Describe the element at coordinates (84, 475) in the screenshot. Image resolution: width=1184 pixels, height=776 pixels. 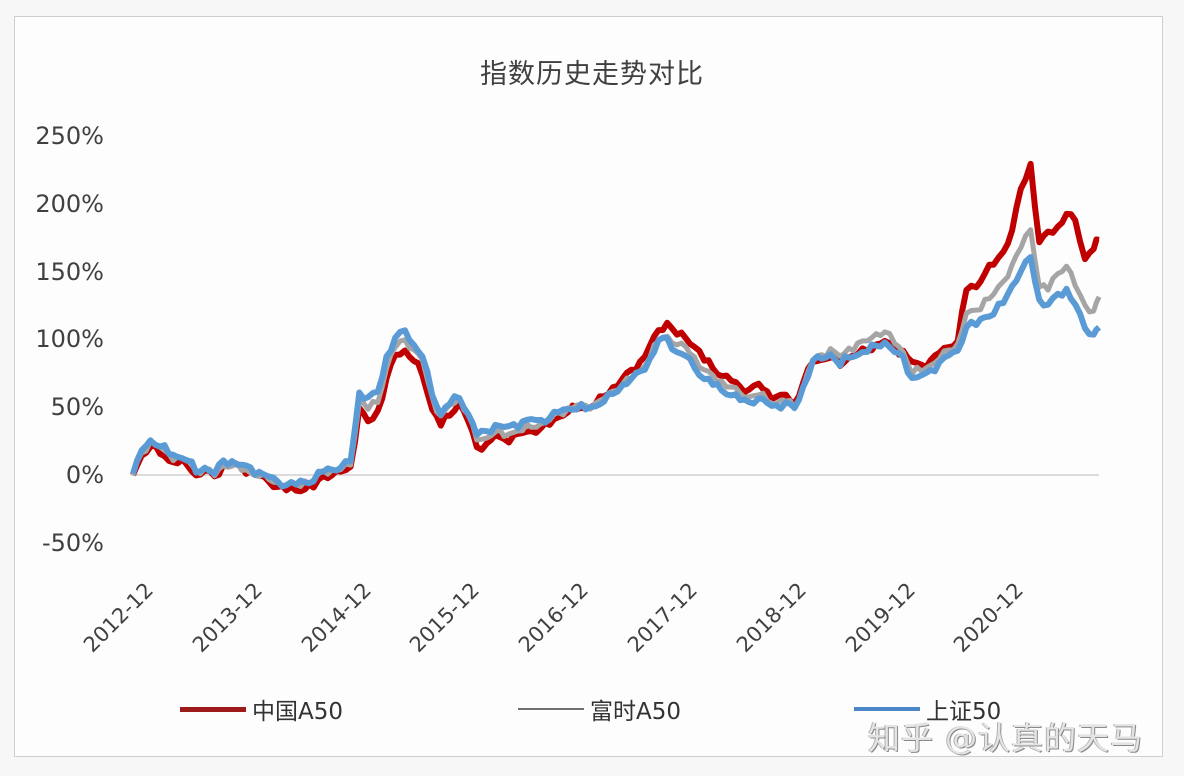
I see `y-tick-label: 0%` at that location.